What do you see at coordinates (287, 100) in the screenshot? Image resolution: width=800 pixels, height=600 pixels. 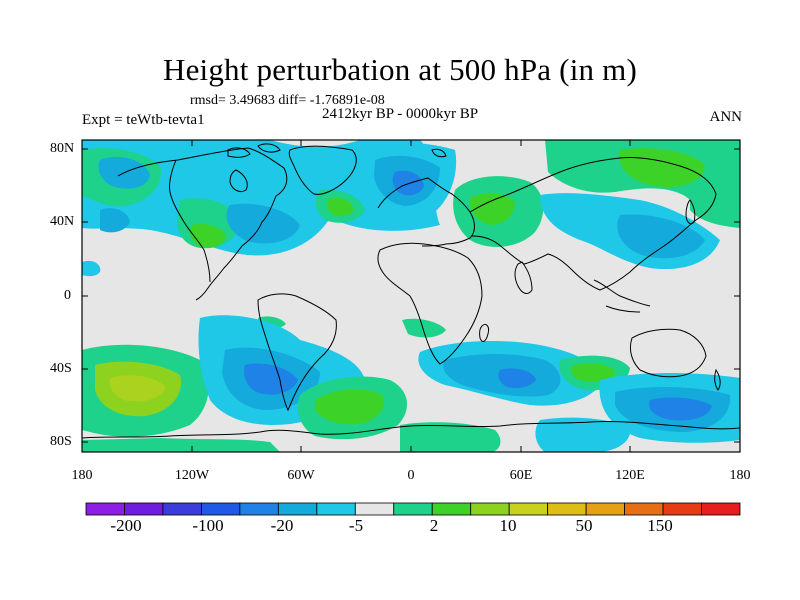 I see `rmsd-diff-stats: rmsd= 3.49683 diff= -1.76891e-08` at bounding box center [287, 100].